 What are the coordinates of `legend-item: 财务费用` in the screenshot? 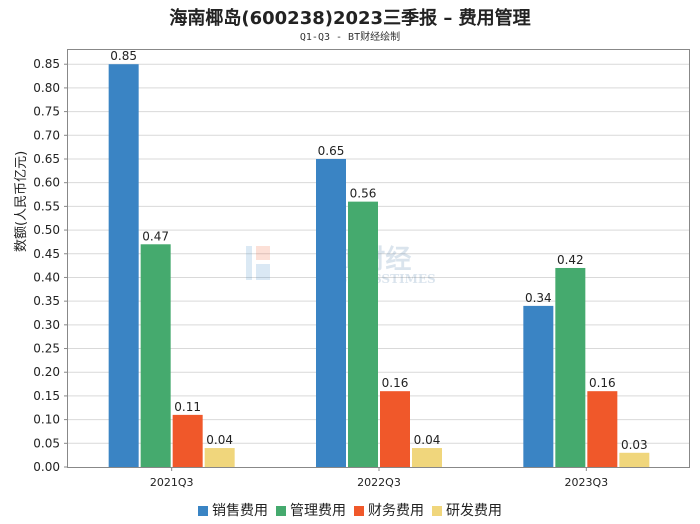 It's located at (389, 510).